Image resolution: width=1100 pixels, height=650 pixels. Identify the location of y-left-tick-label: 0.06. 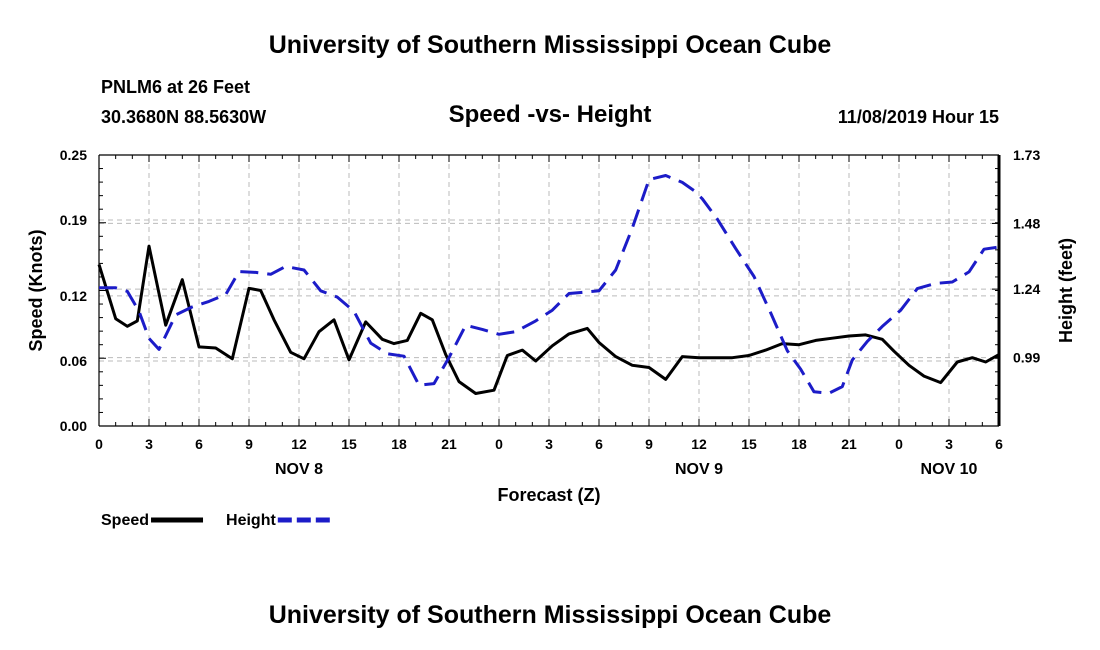
(73, 361).